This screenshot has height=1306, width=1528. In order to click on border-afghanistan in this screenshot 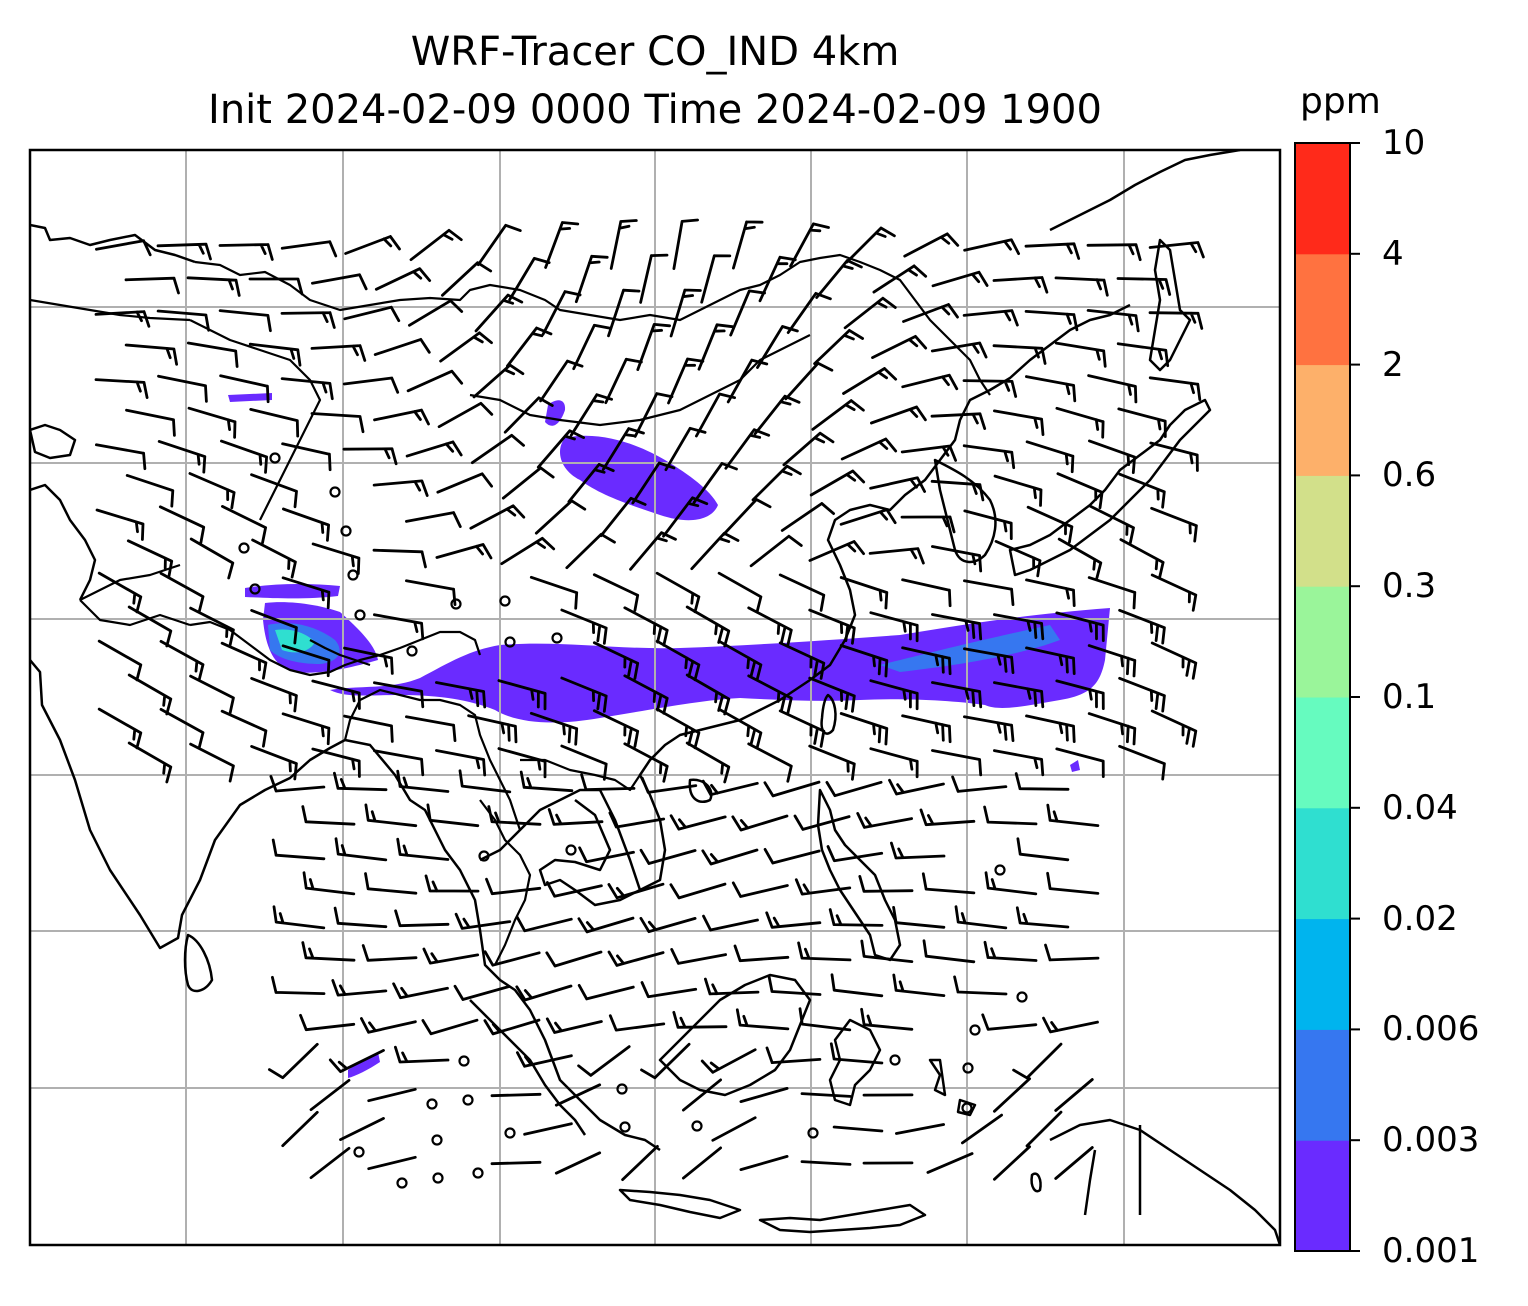, I will do `click(135, 595)`.